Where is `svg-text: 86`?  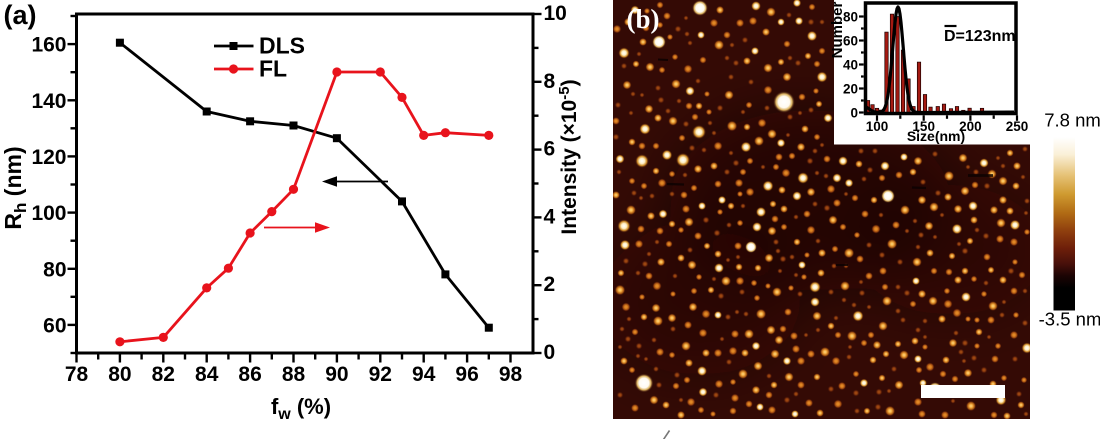 svg-text: 86 is located at coordinates (249, 374).